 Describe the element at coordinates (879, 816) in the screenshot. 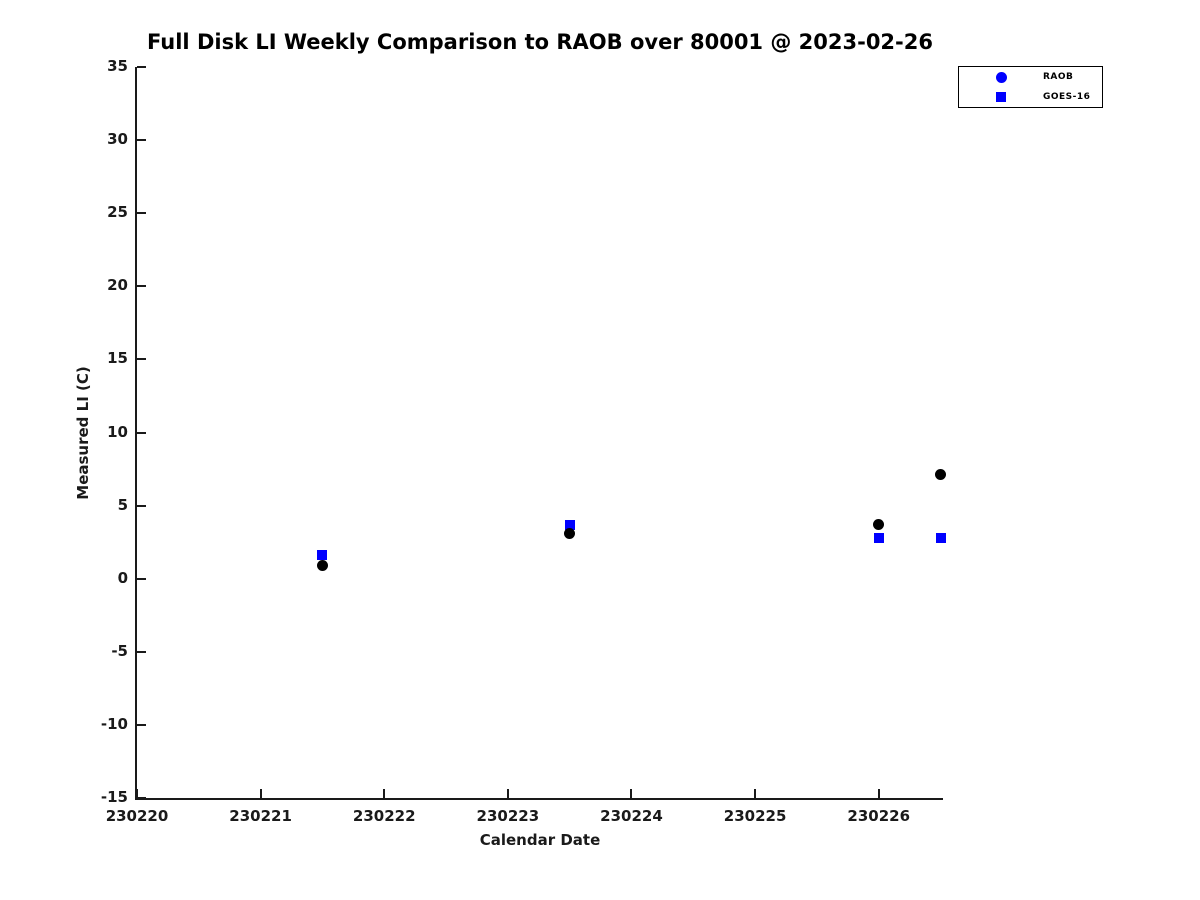

I see `x-tick-label: 230226` at that location.